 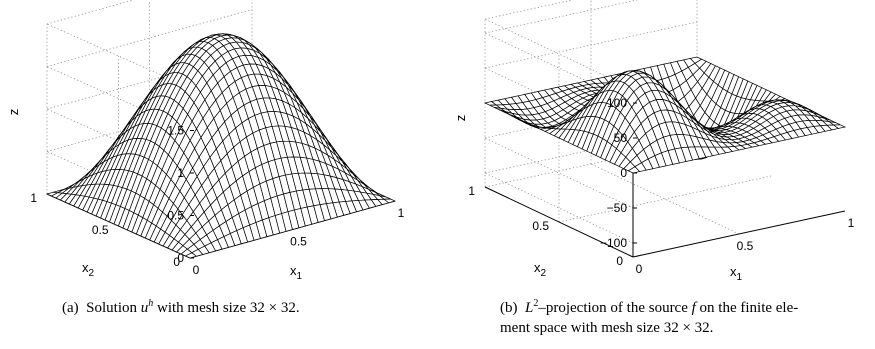 I want to click on box-edge, so click(x=529, y=10).